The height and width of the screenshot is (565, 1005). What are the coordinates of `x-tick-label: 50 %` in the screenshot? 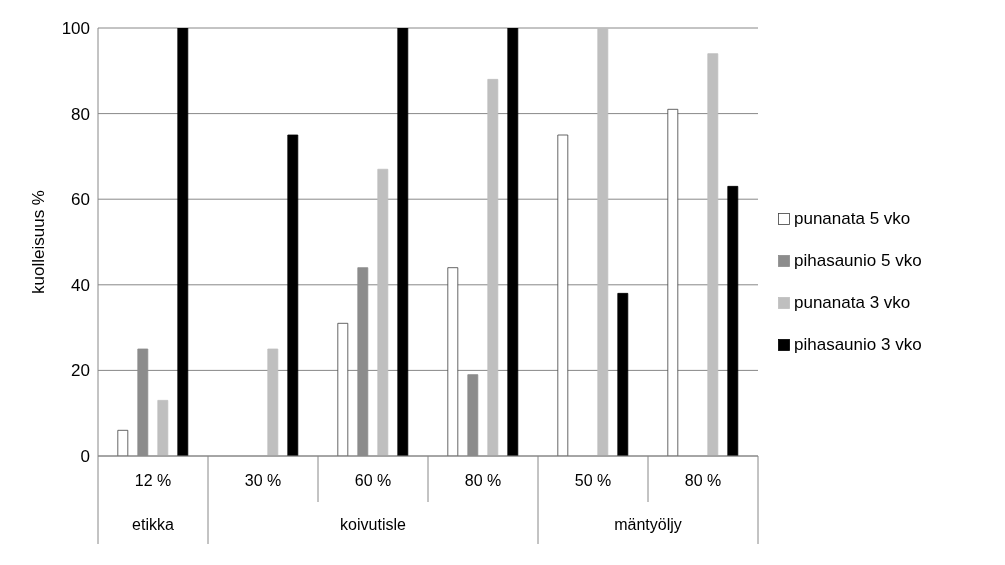 It's located at (593, 480).